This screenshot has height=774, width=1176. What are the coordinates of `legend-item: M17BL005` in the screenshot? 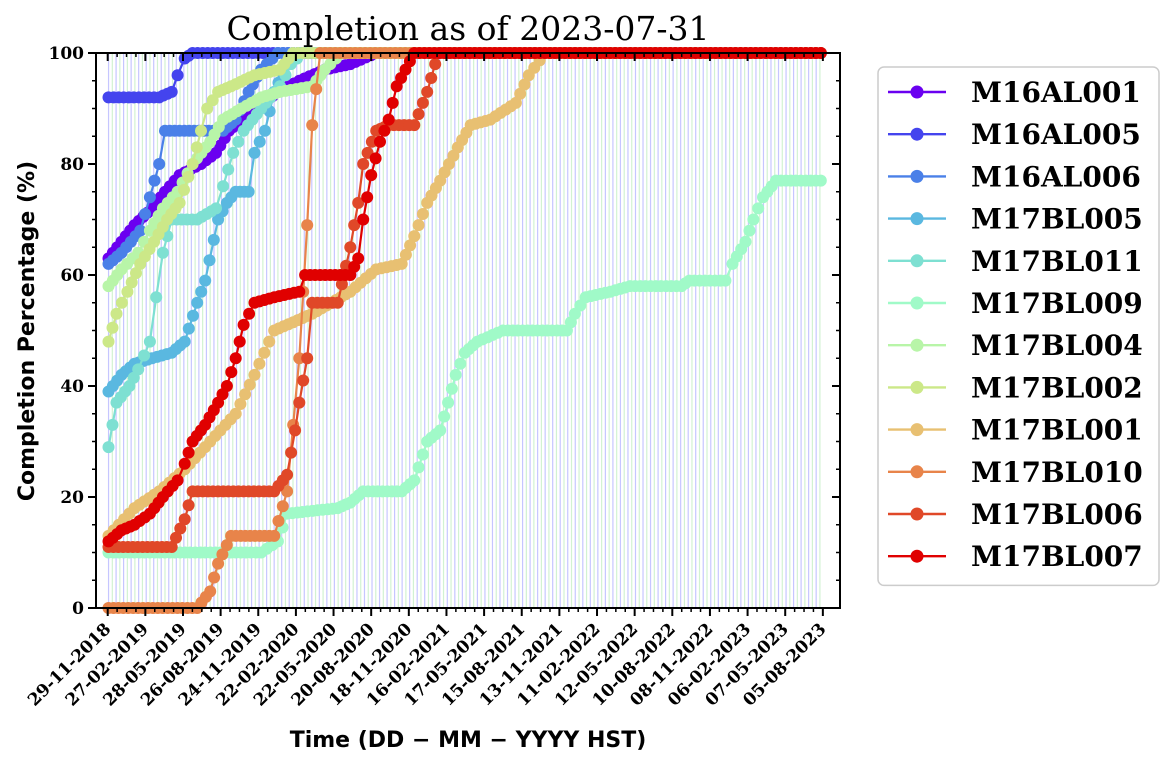 It's located at (1015, 219).